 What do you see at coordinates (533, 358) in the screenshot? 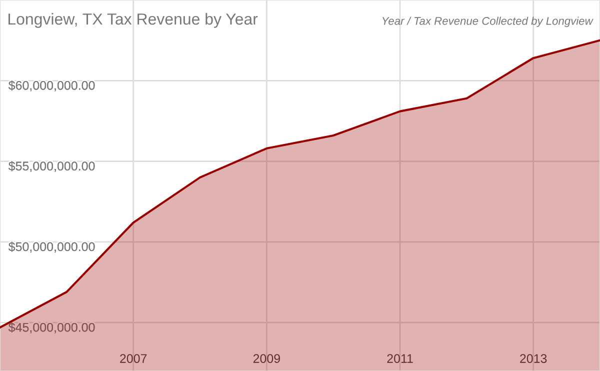
I see `x-tick-label: 2013` at bounding box center [533, 358].